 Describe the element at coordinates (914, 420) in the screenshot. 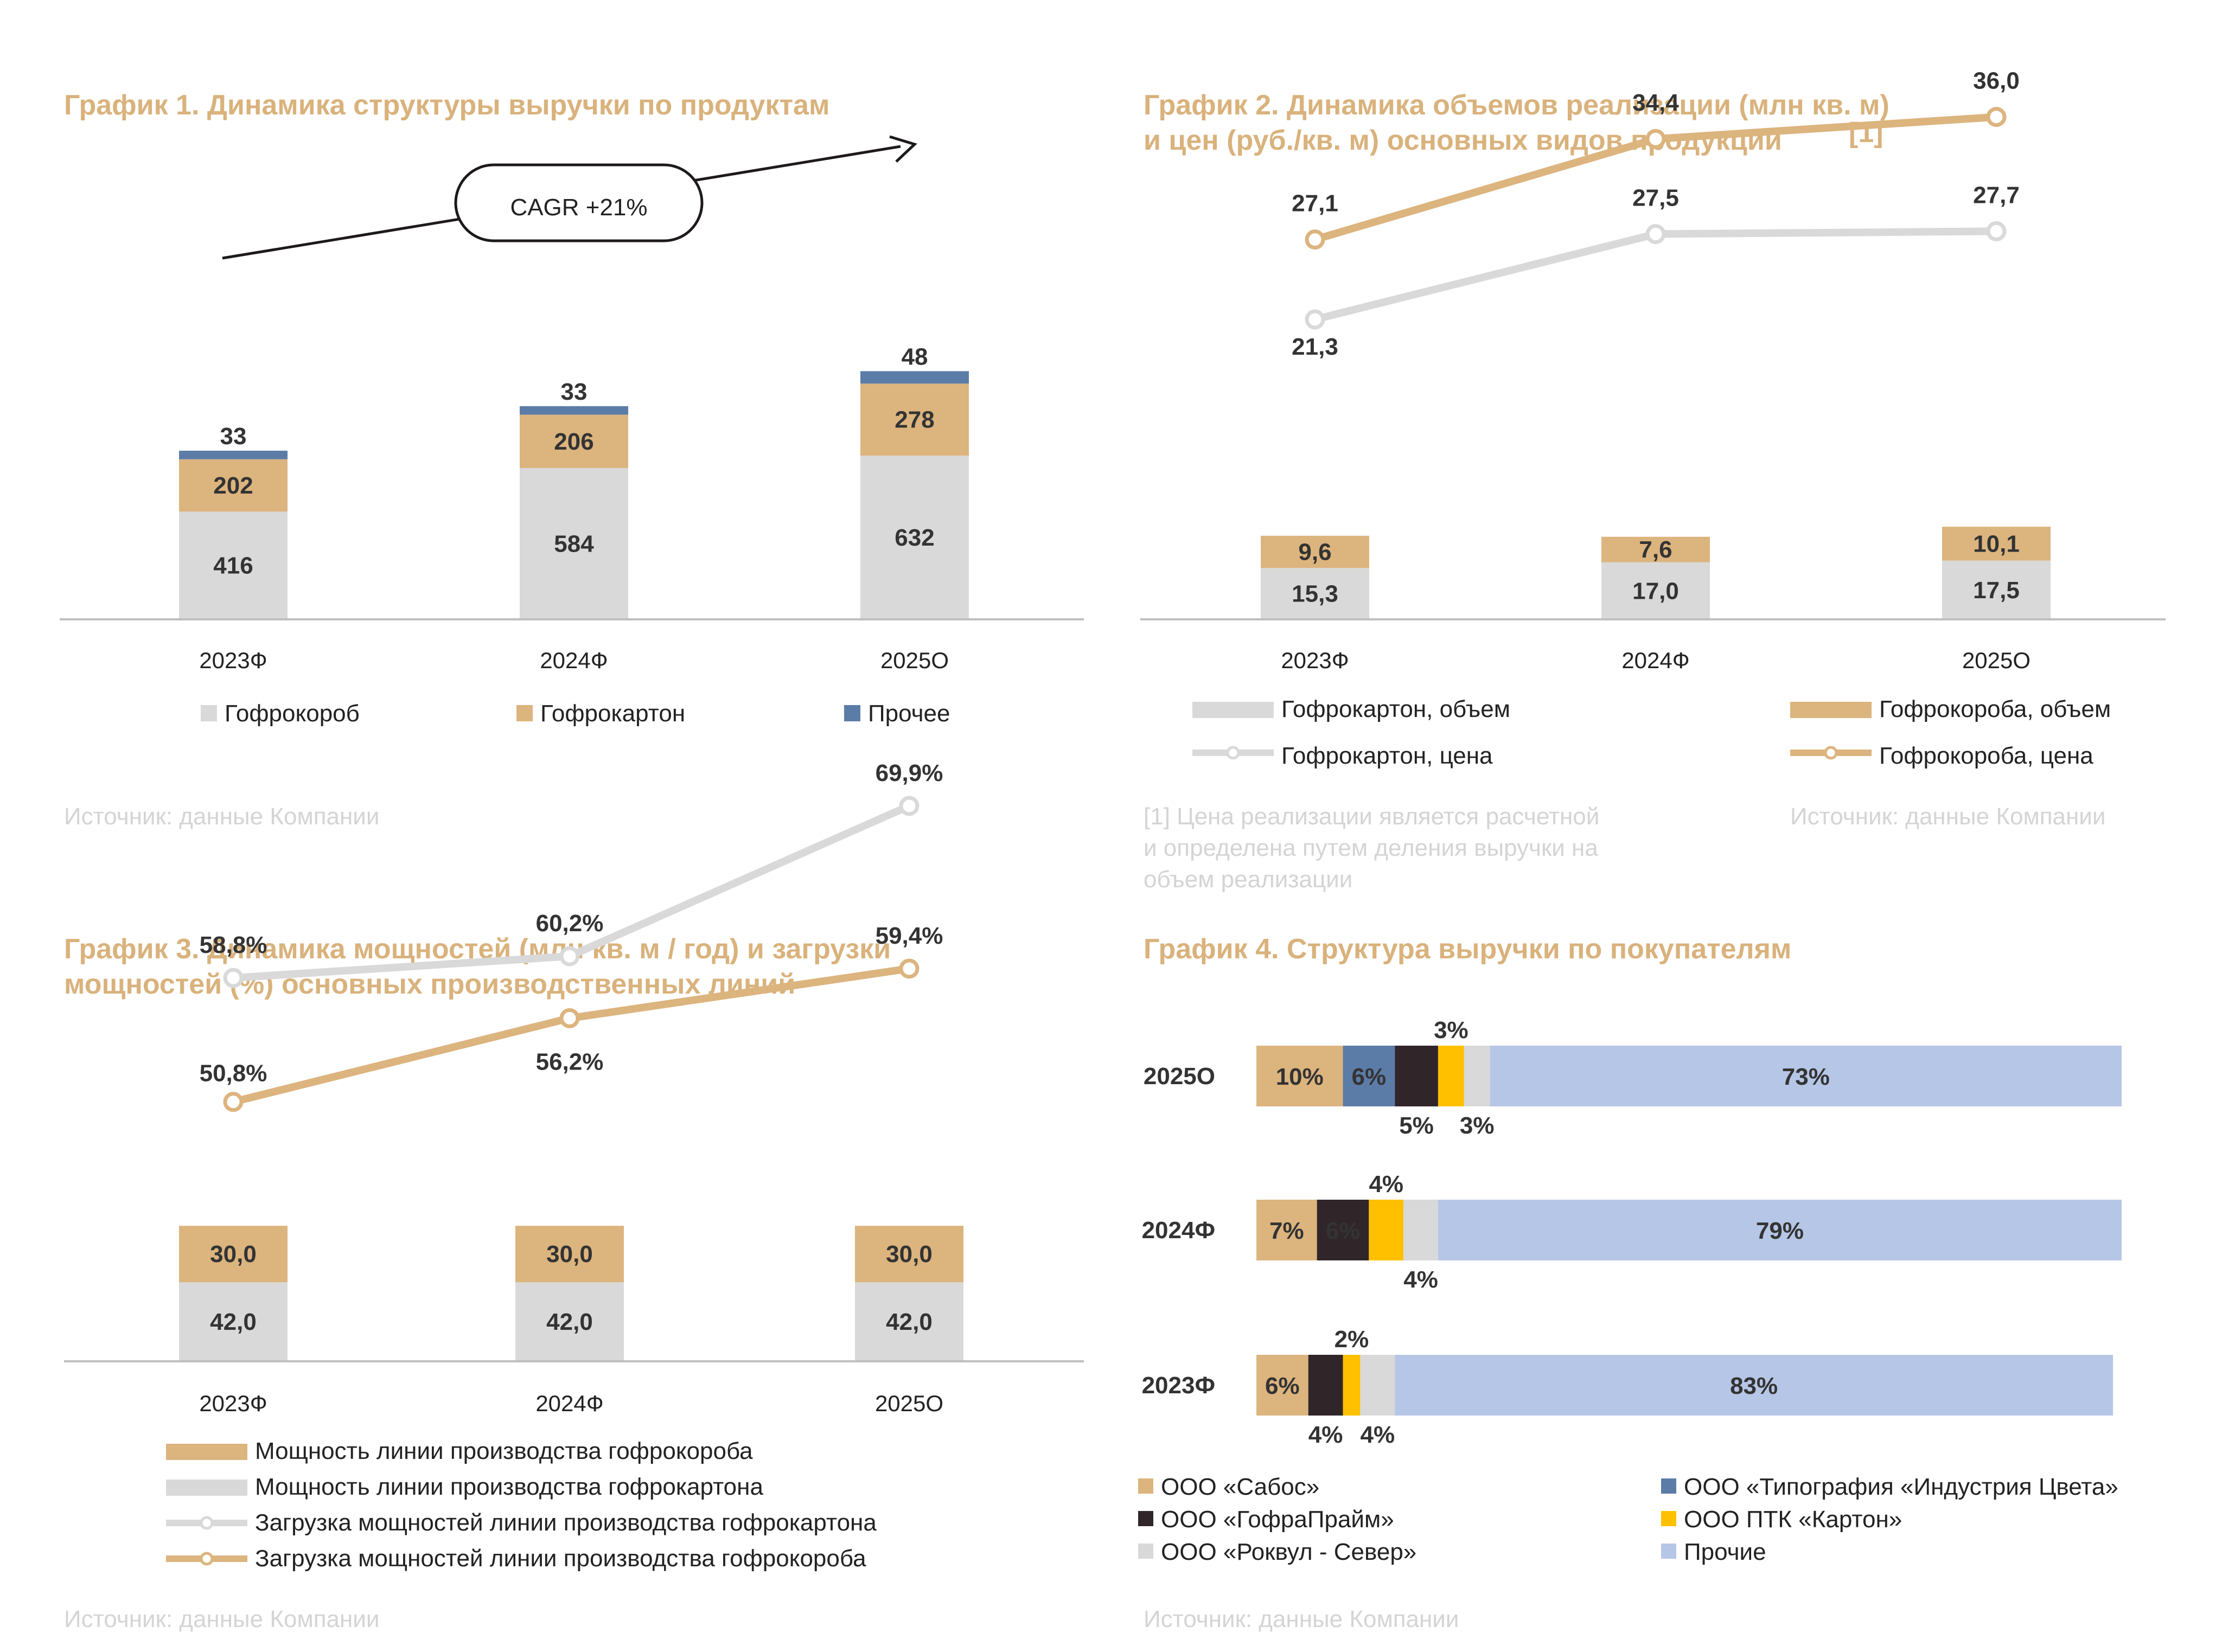

I see `chart1-value-label: 278` at that location.